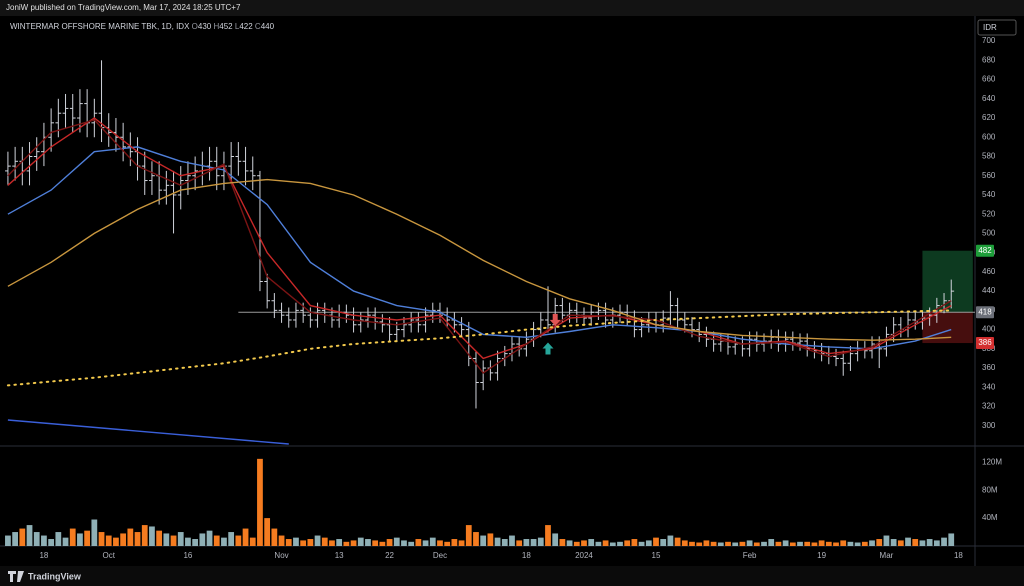  What do you see at coordinates (55, 576) in the screenshot?
I see `brand-name: TradingView` at bounding box center [55, 576].